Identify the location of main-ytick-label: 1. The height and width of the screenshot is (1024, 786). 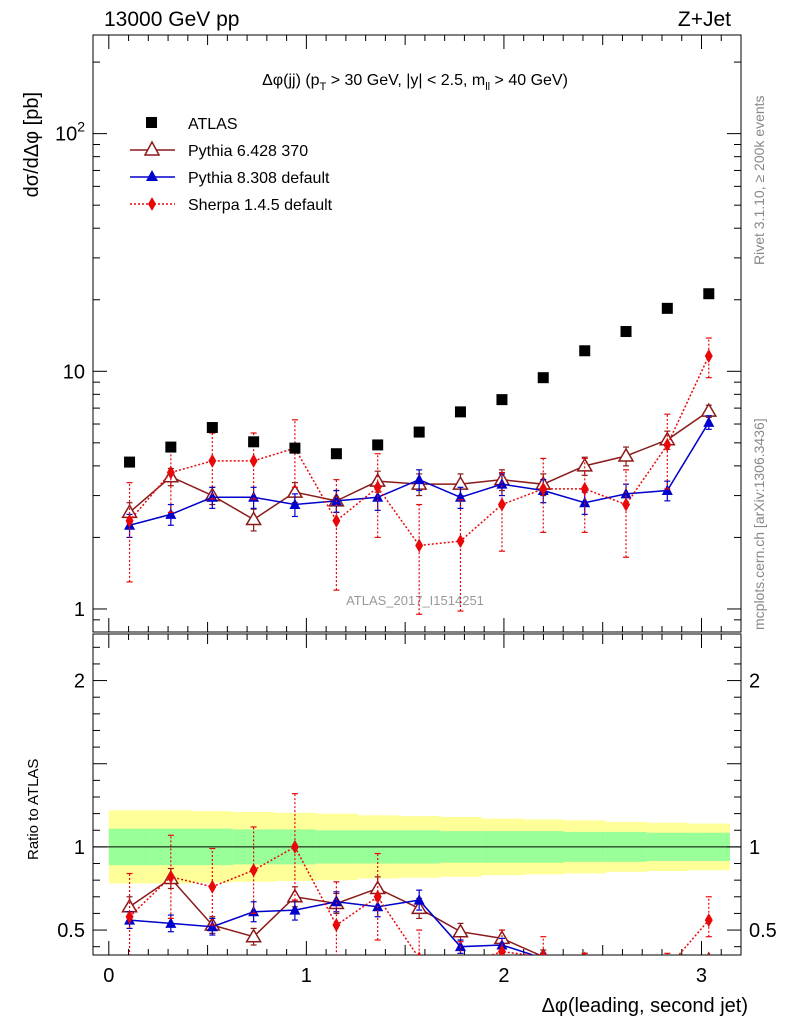
(79, 610).